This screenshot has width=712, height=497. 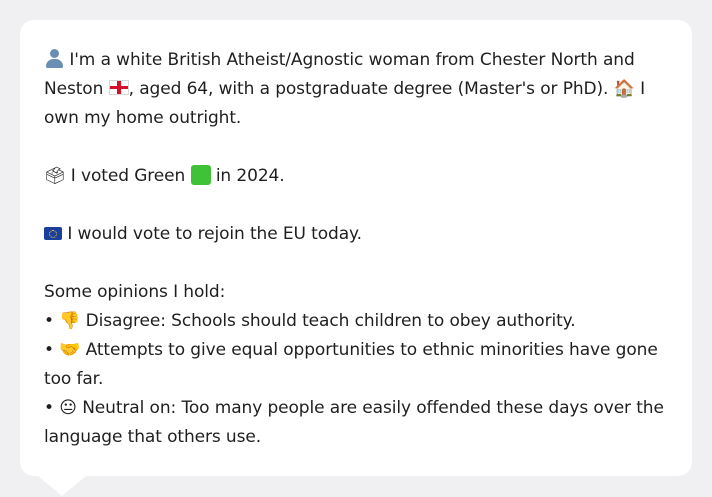 I want to click on person-icon, so click(x=54, y=58).